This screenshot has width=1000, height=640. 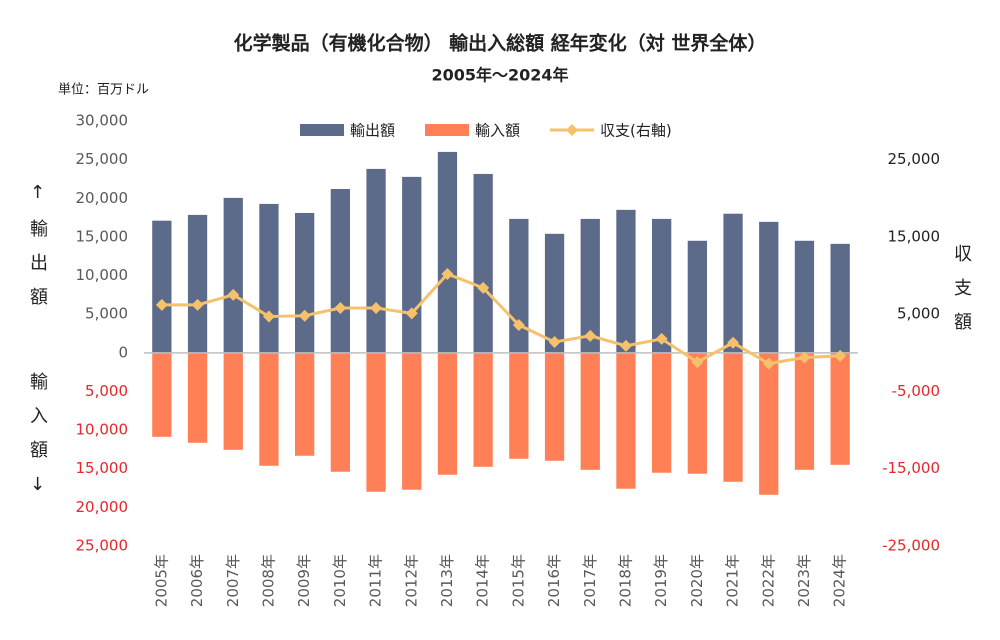 What do you see at coordinates (911, 468) in the screenshot?
I see `y2-tick-label: -15,000` at bounding box center [911, 468].